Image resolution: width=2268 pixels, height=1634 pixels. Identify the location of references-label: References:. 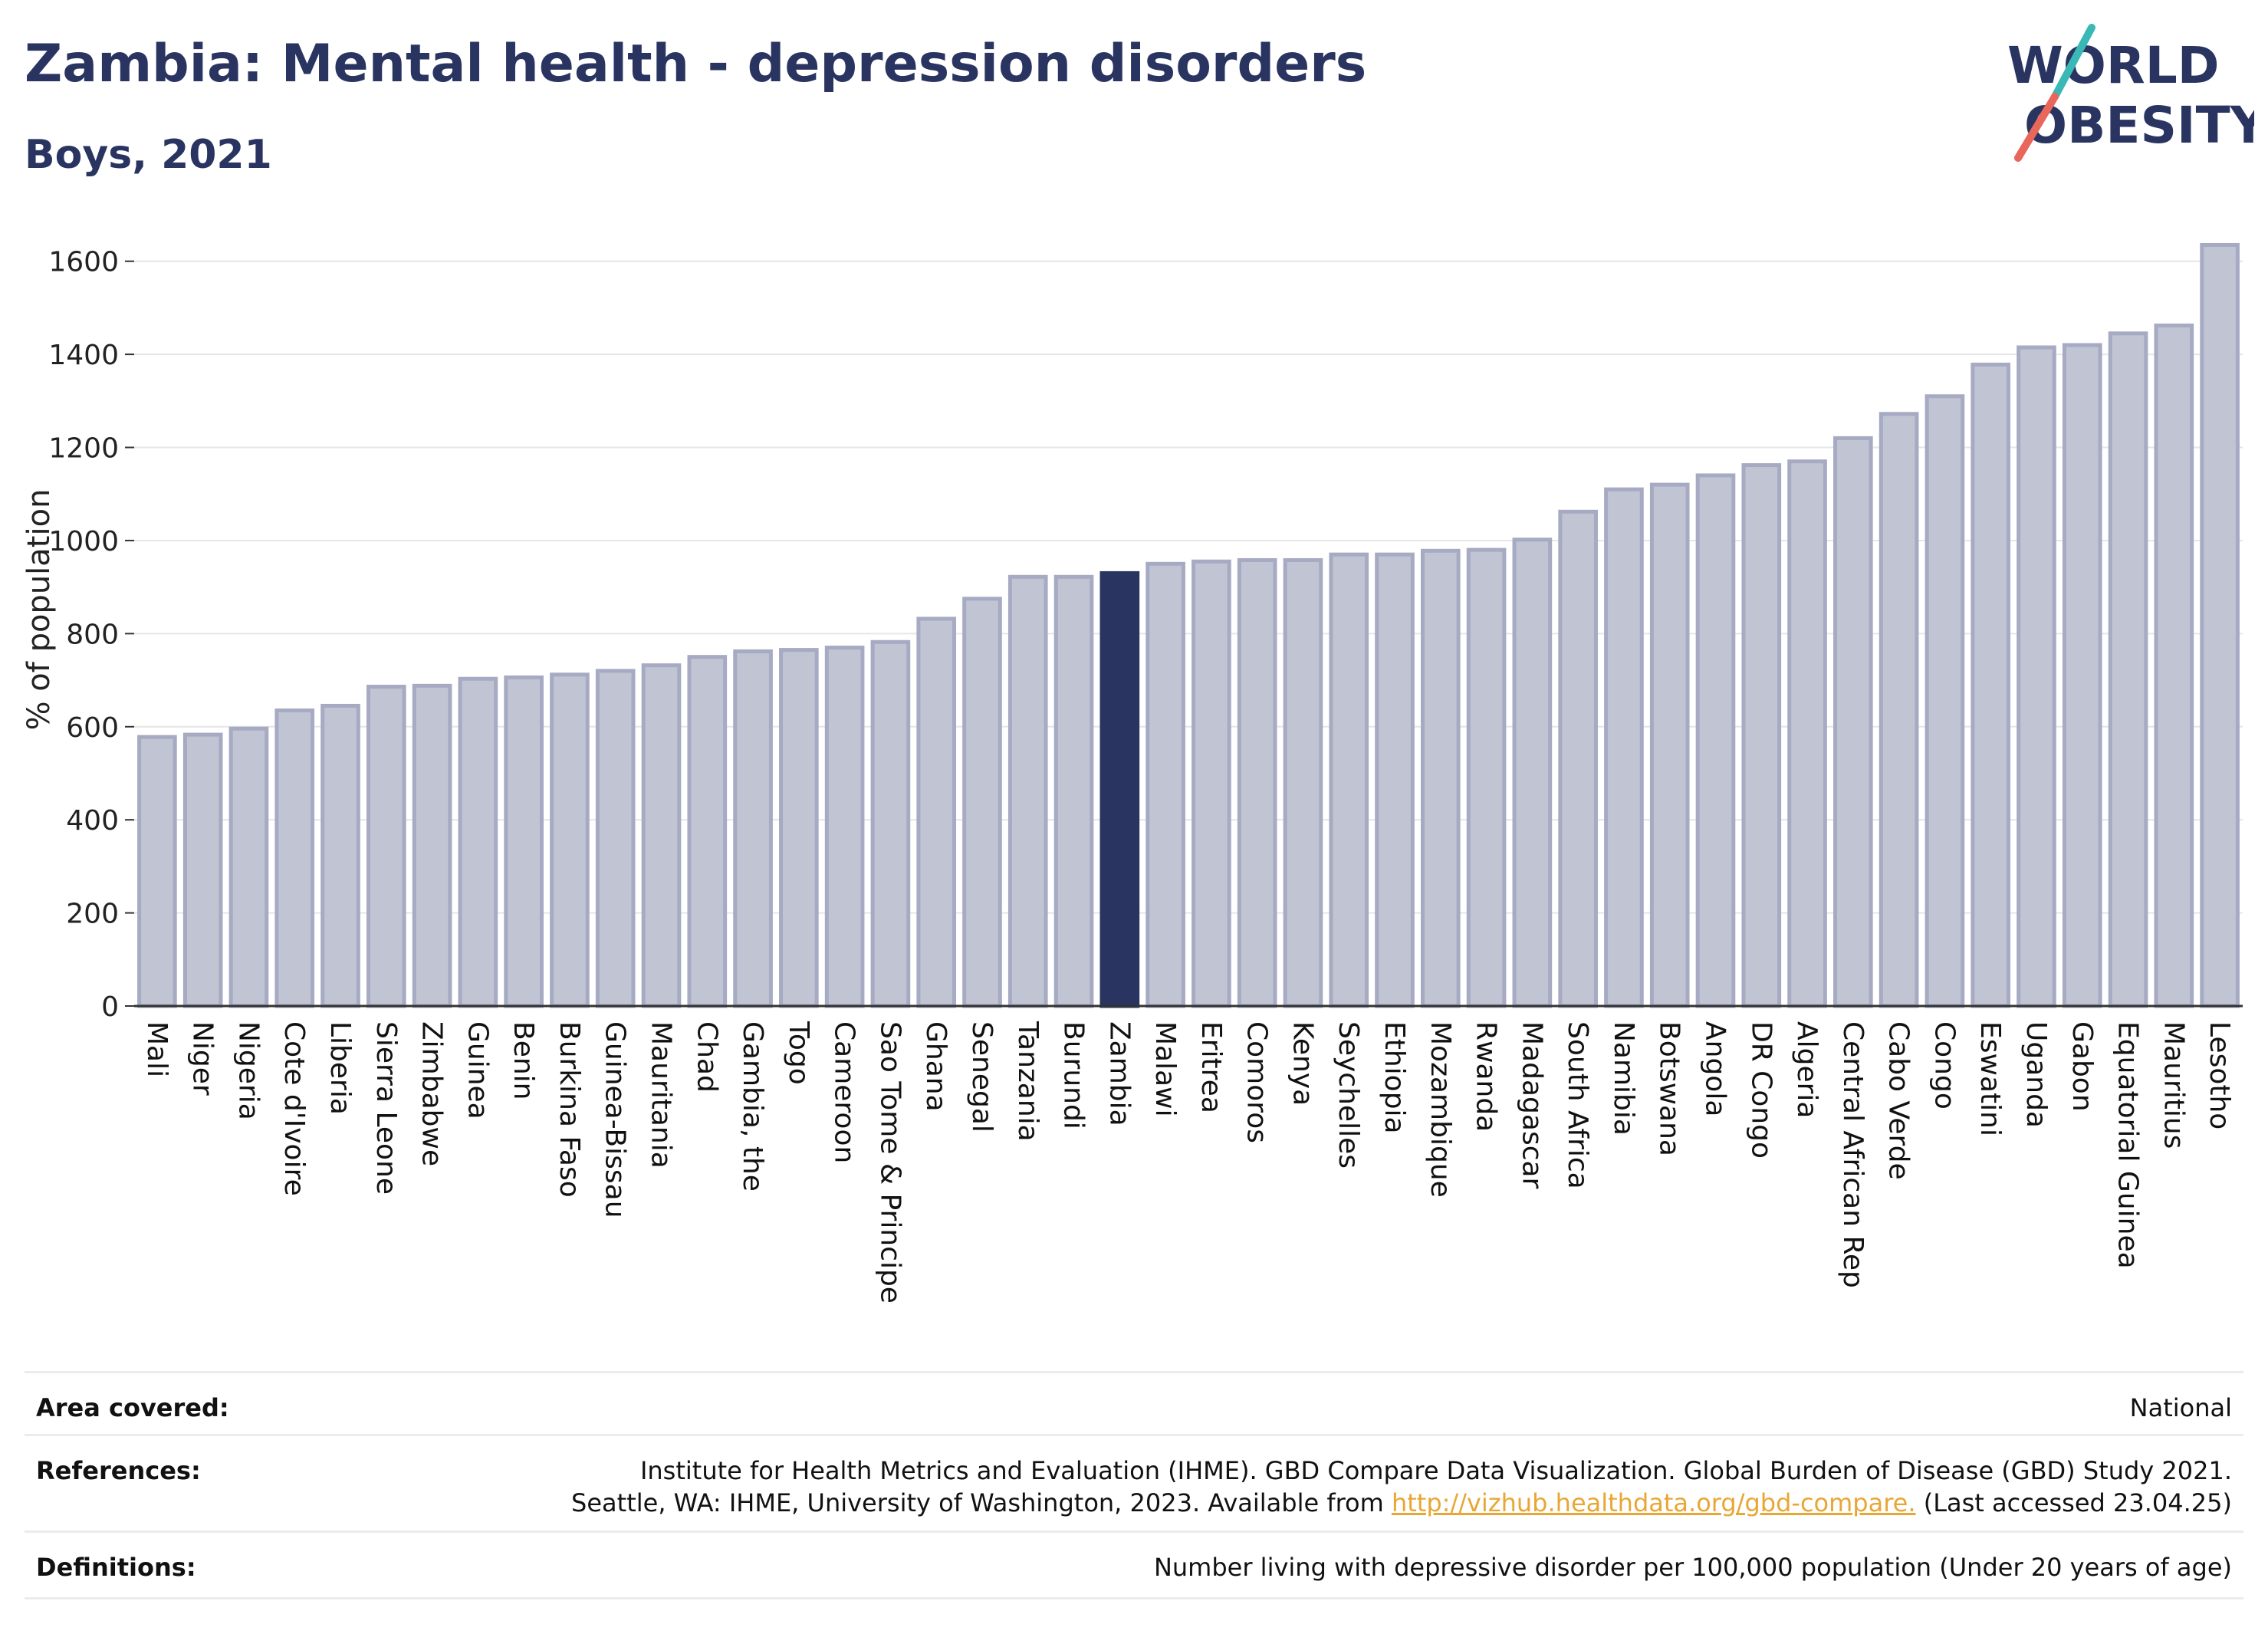
(118, 1471).